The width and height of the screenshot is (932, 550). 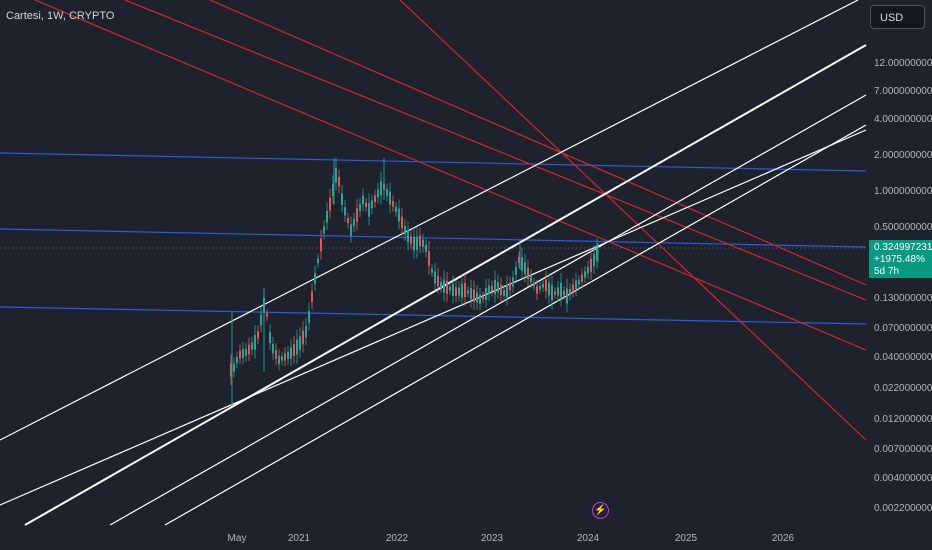 I want to click on x-axis-label: May, so click(x=237, y=538).